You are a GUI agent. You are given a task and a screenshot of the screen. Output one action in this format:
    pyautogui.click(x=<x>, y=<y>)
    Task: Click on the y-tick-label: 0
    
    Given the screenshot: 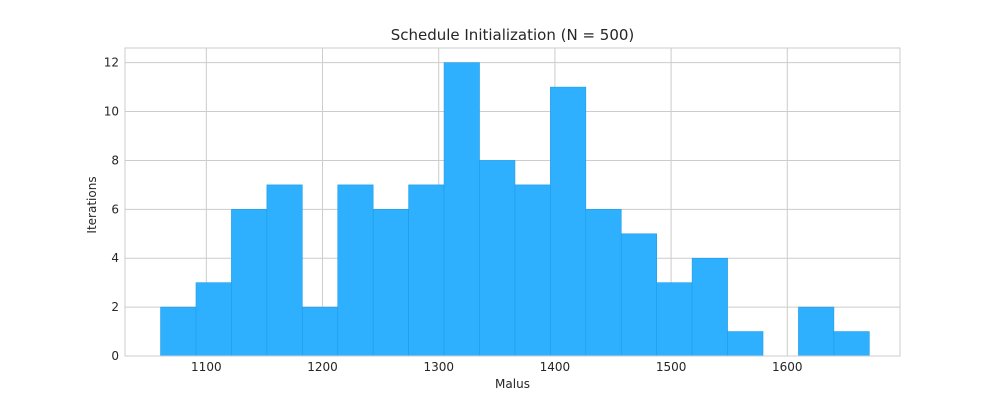 What is the action you would take?
    pyautogui.click(x=115, y=356)
    